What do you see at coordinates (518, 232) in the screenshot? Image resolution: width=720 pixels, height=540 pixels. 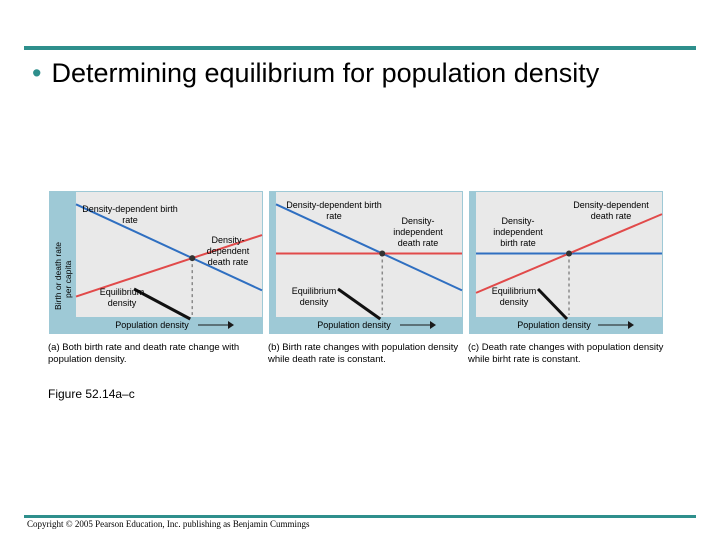 I see `birth-rate-label-line2: independent` at bounding box center [518, 232].